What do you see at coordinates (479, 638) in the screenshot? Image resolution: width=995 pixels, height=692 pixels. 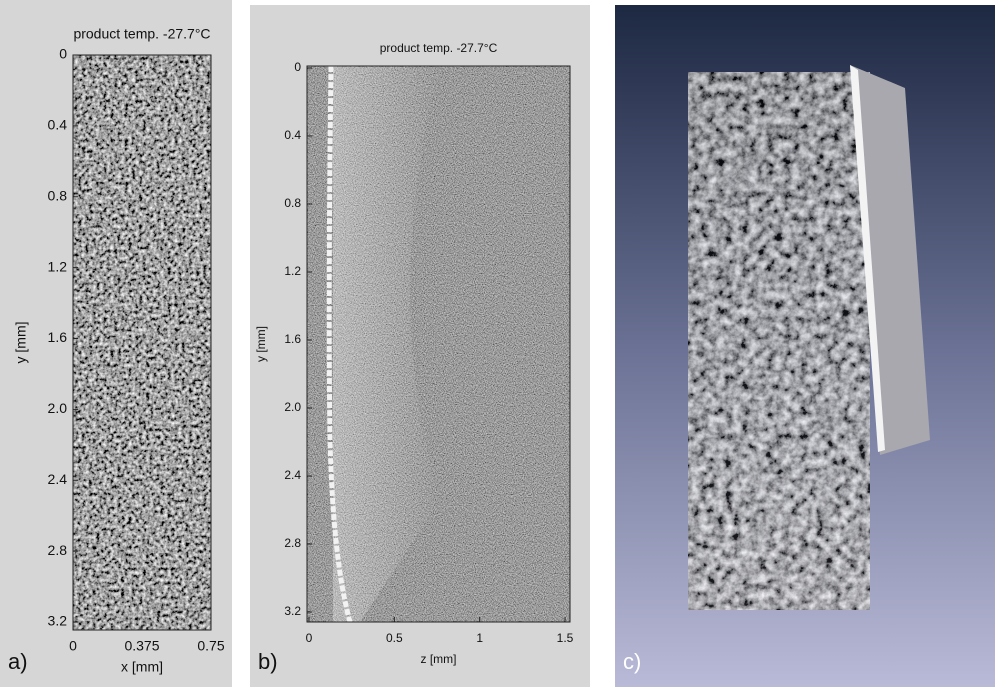 I see `x-tick-label: 1` at bounding box center [479, 638].